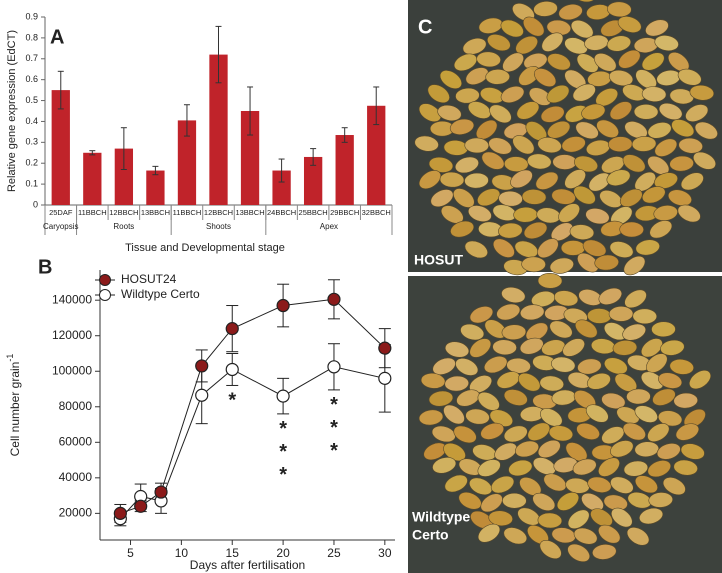  I want to click on y-tick-label: 0.4, so click(31, 121).